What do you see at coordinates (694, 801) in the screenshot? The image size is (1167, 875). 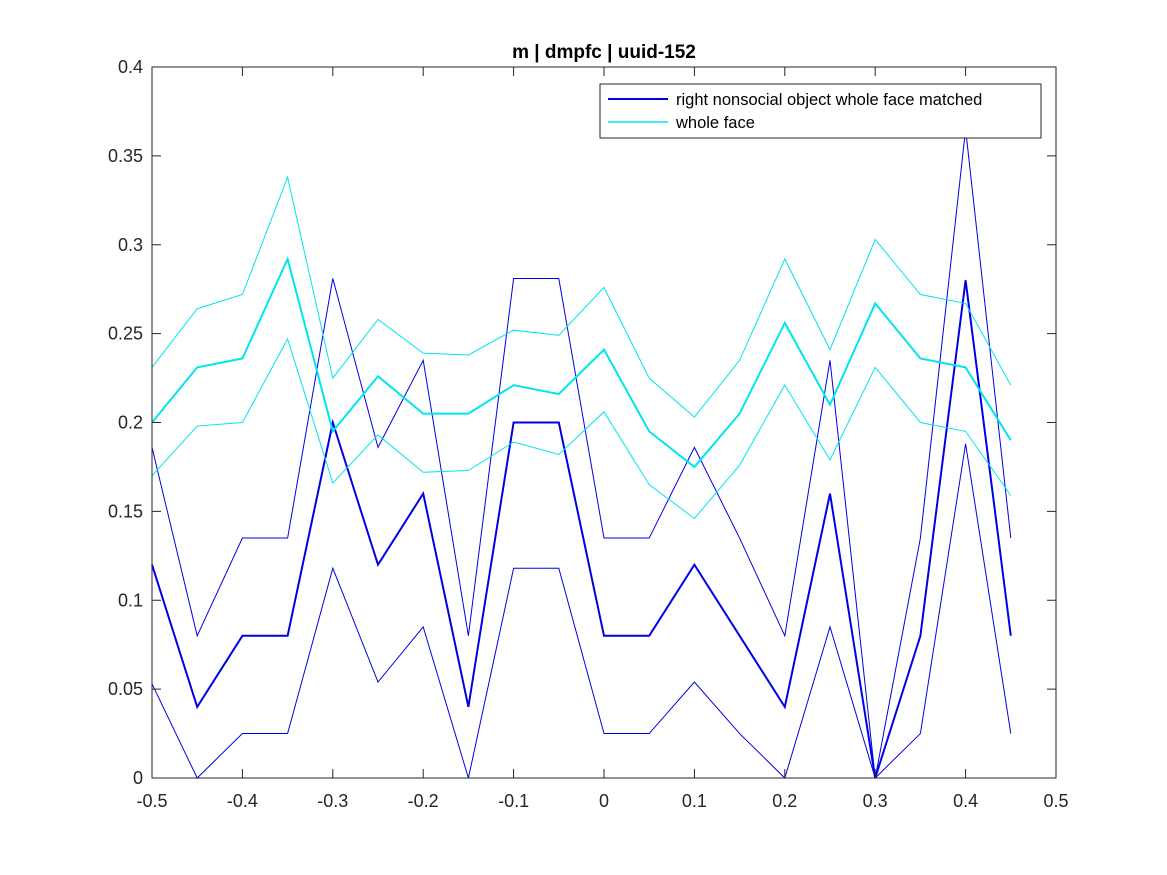 I see `x-tick-label: 0.1` at bounding box center [694, 801].